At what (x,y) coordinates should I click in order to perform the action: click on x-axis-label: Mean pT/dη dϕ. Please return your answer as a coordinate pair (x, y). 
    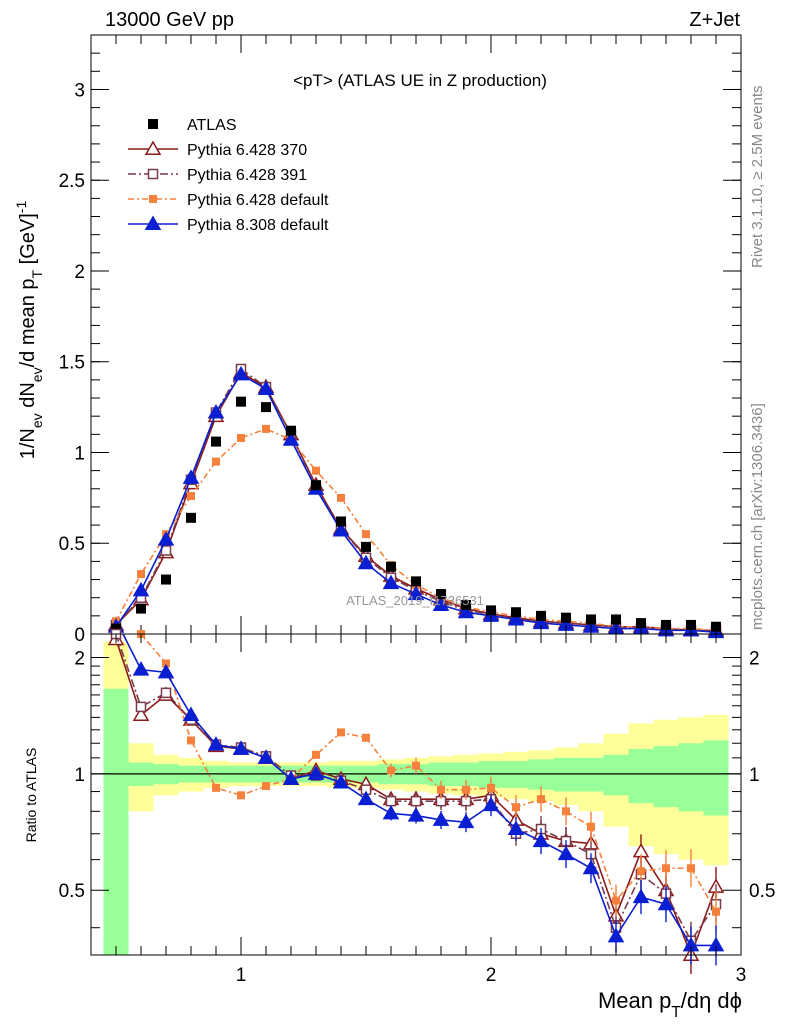
    Looking at the image, I should click on (670, 1004).